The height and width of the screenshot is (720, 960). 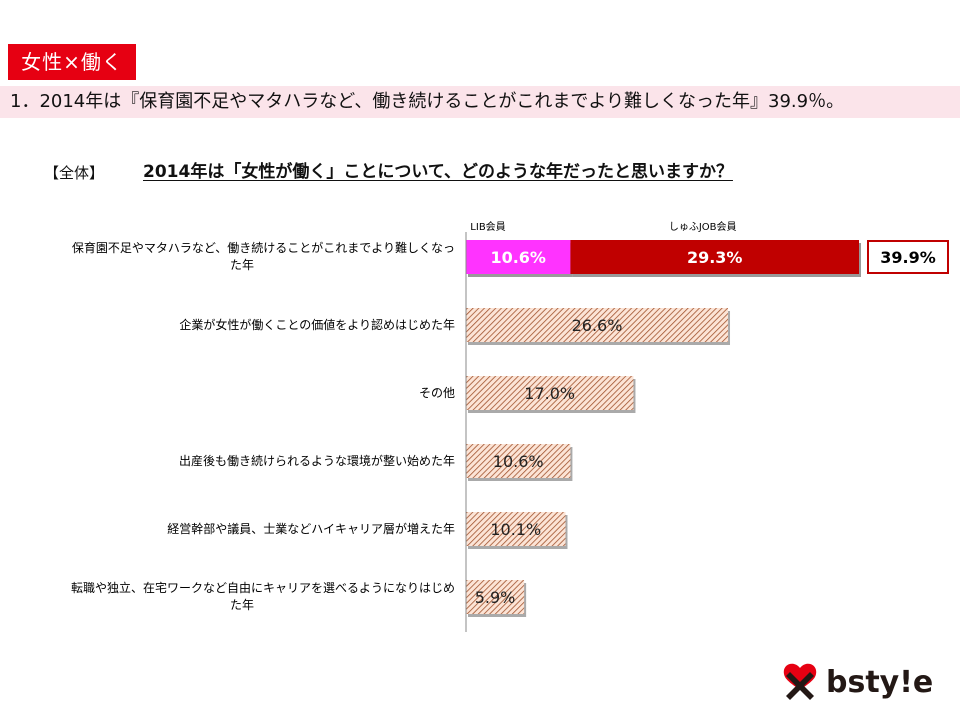 I want to click on category-label: その他, so click(x=437, y=393).